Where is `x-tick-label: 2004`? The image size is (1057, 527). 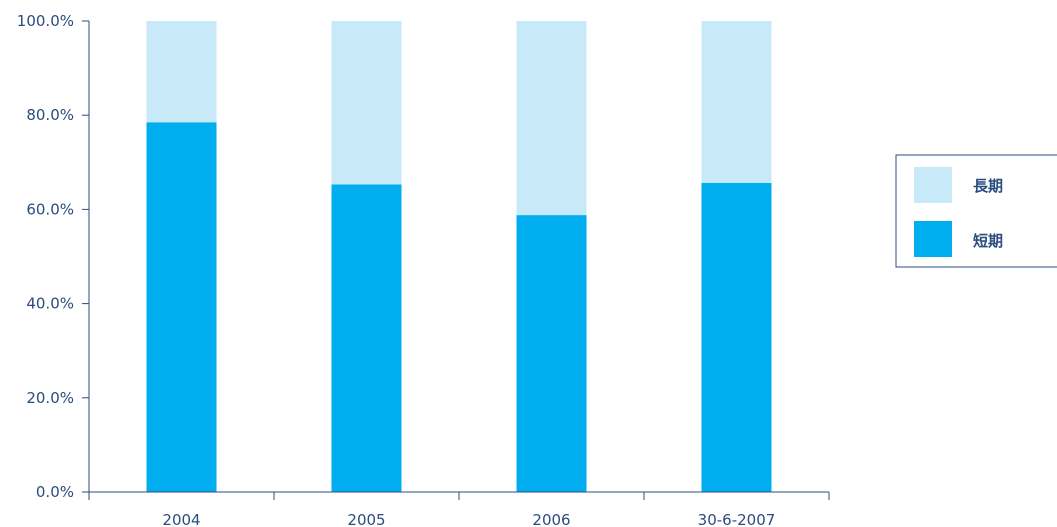 x-tick-label: 2004 is located at coordinates (181, 519).